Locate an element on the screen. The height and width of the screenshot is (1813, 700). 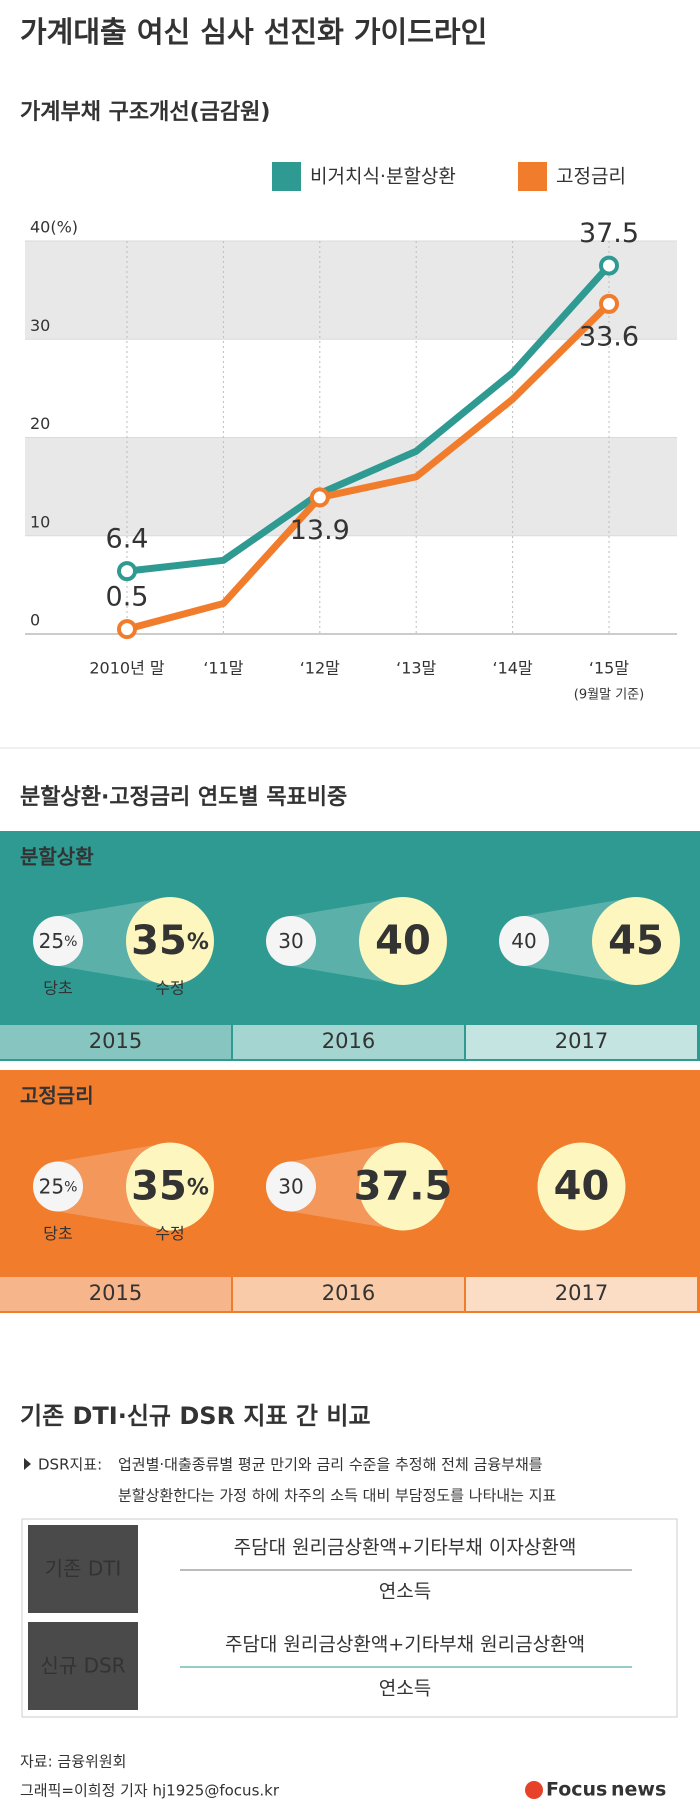
credit: 그래픽=이희정 기자 hj1925@focus.kr is located at coordinates (150, 1791).